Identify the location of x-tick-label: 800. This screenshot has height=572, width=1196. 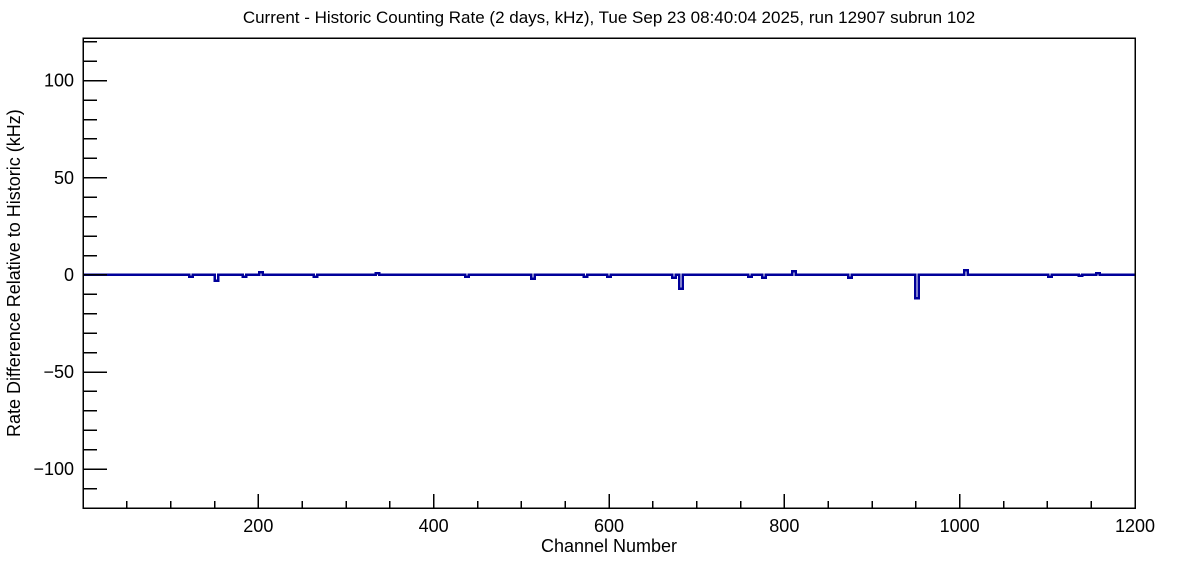
(784, 526).